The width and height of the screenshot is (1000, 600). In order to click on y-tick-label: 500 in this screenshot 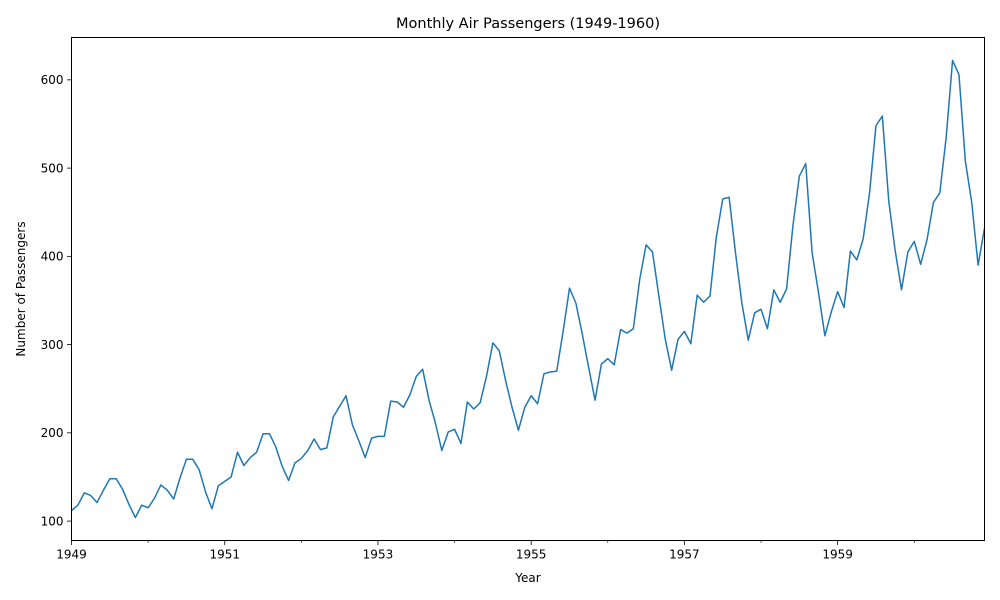, I will do `click(52, 168)`.